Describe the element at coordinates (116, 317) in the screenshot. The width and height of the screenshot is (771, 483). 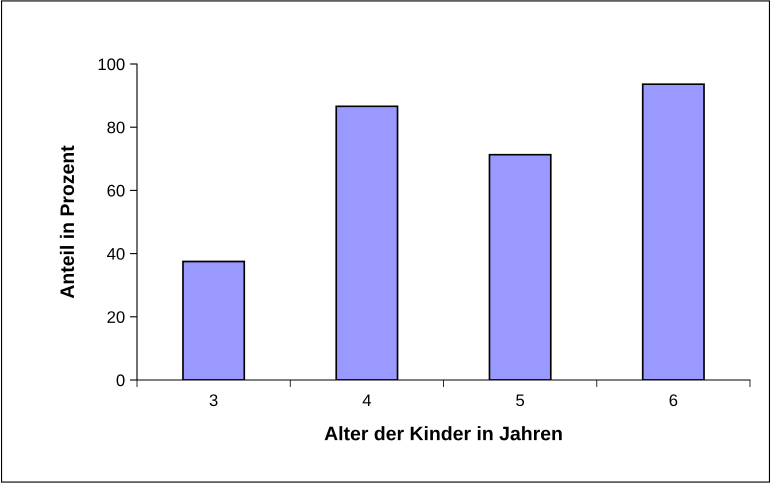
I see `y-tick-label: 20` at that location.